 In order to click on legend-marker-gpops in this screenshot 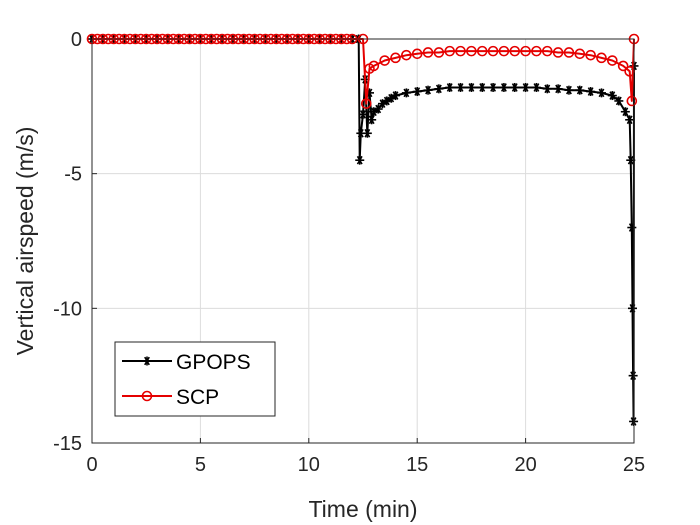, I will do `click(147, 361)`.